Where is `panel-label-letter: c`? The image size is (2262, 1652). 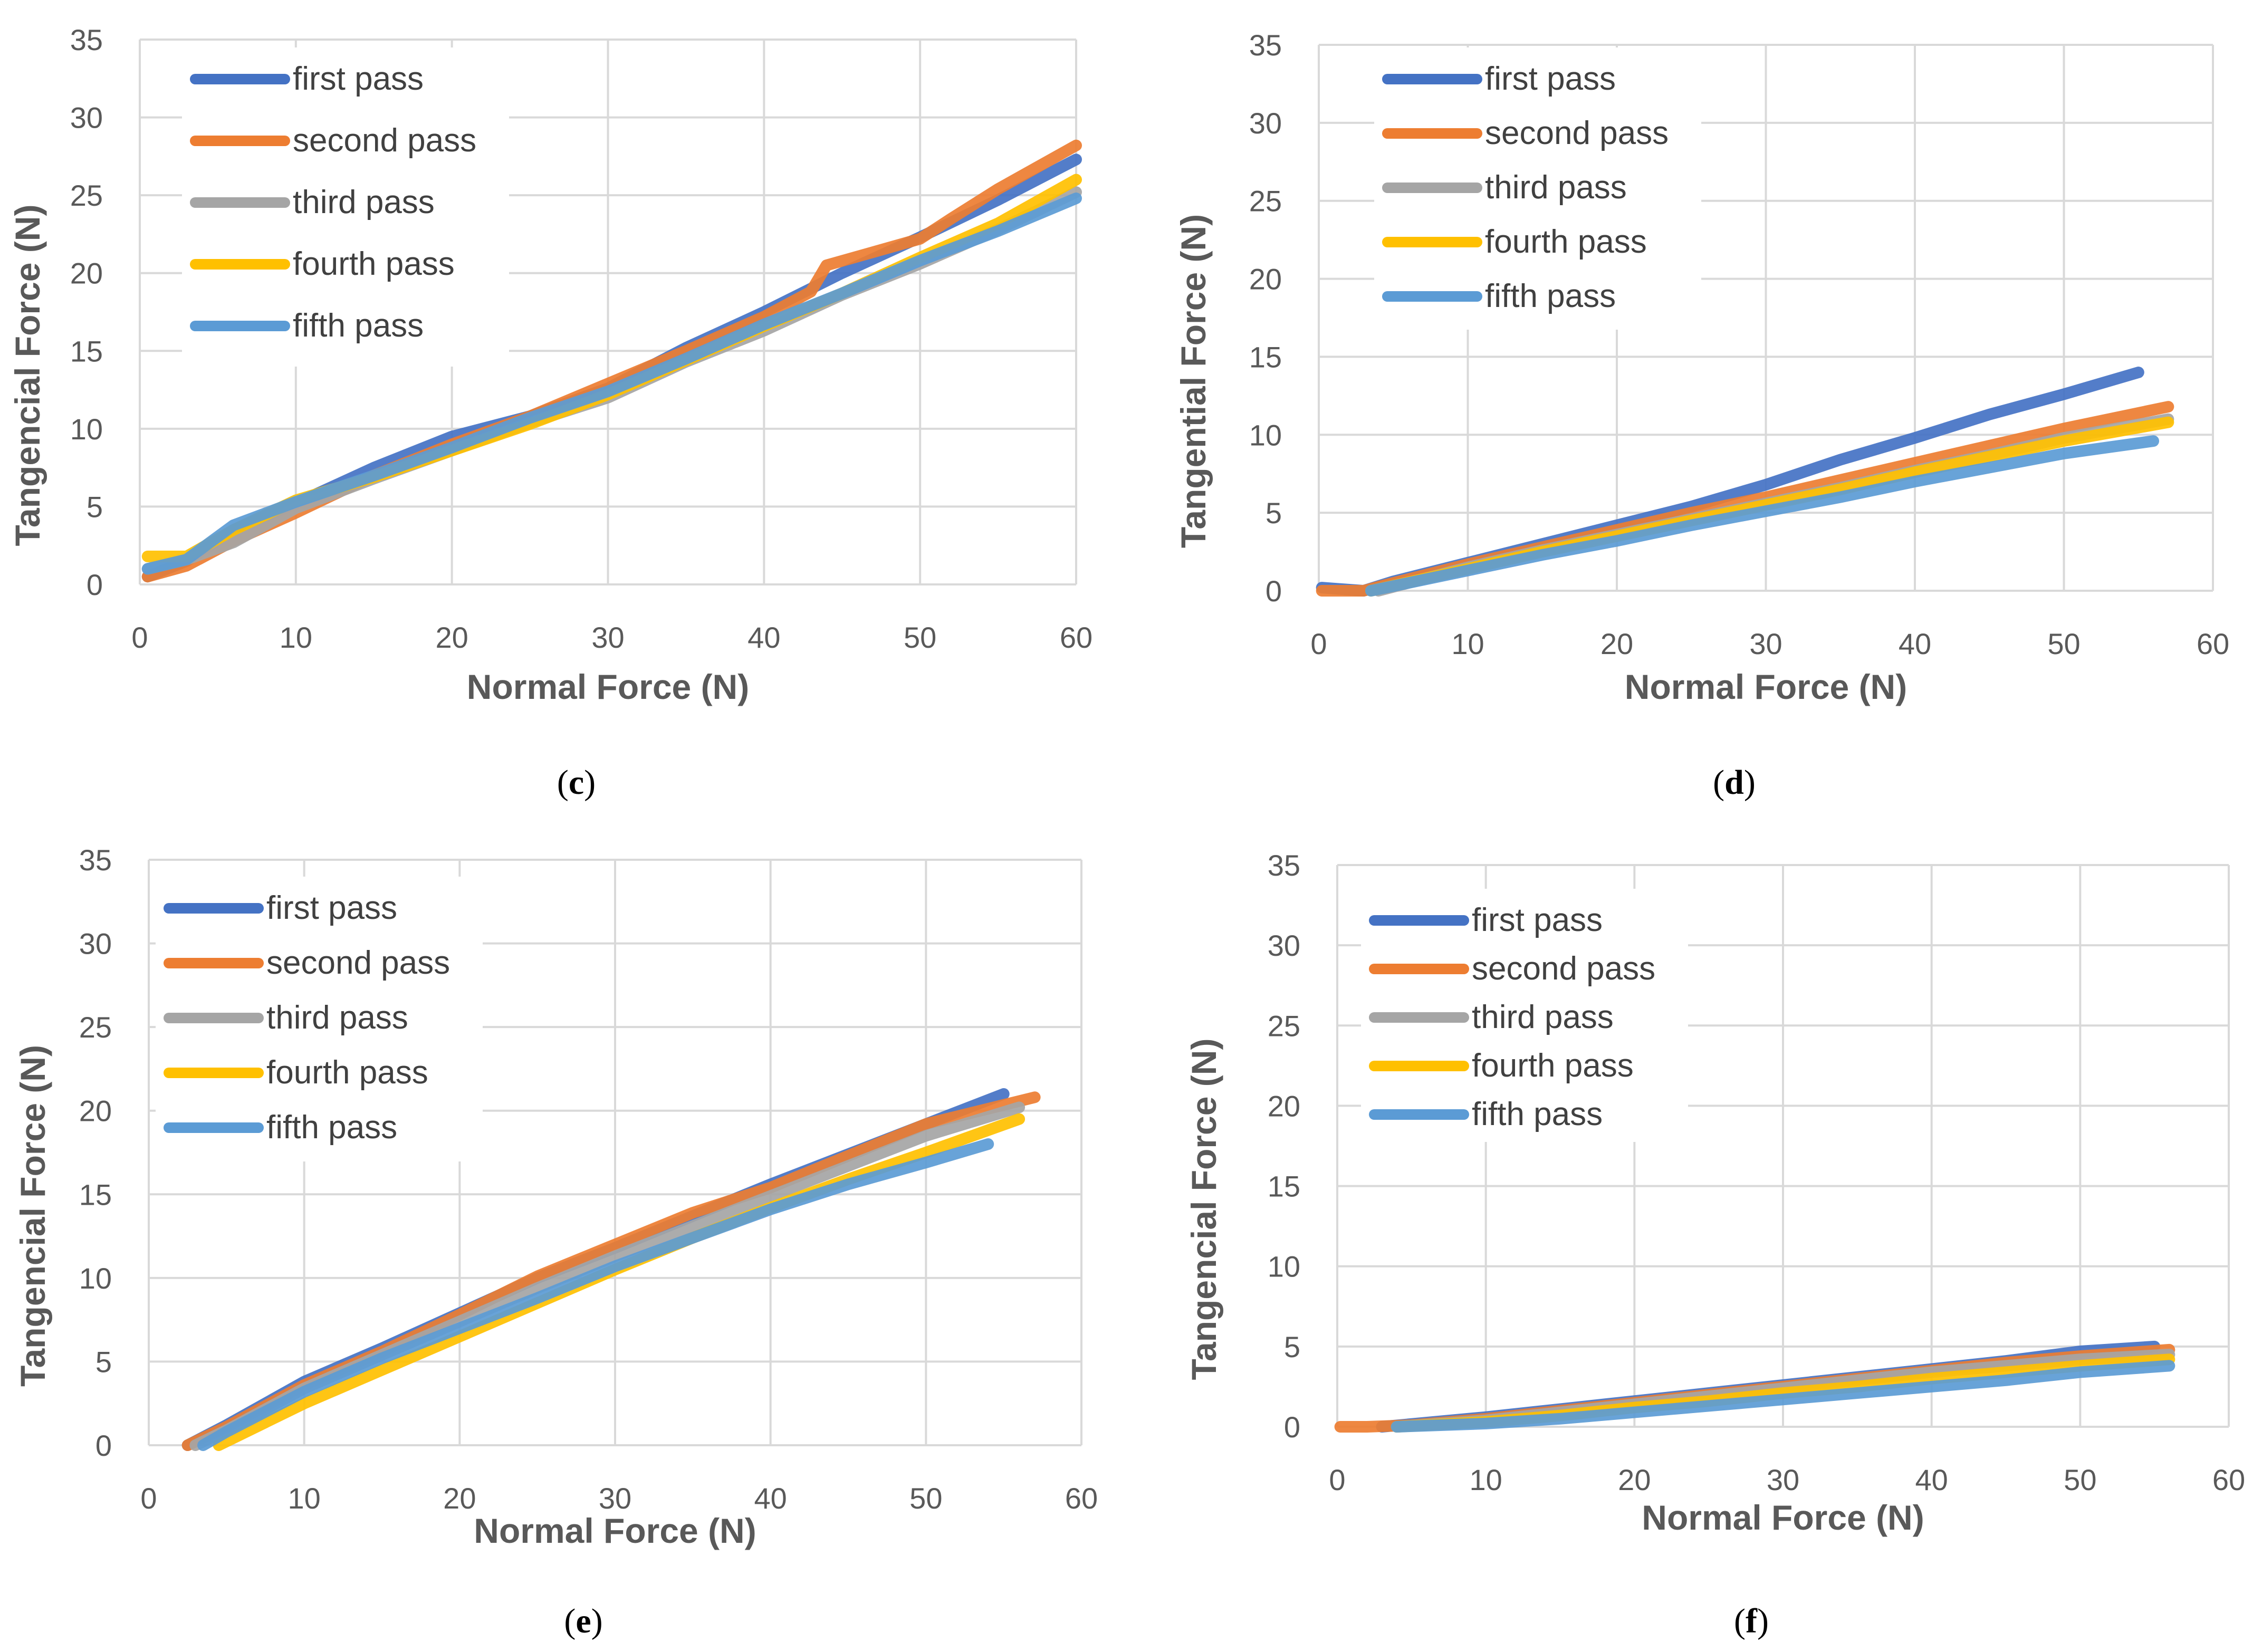
panel-label-letter: c is located at coordinates (577, 782).